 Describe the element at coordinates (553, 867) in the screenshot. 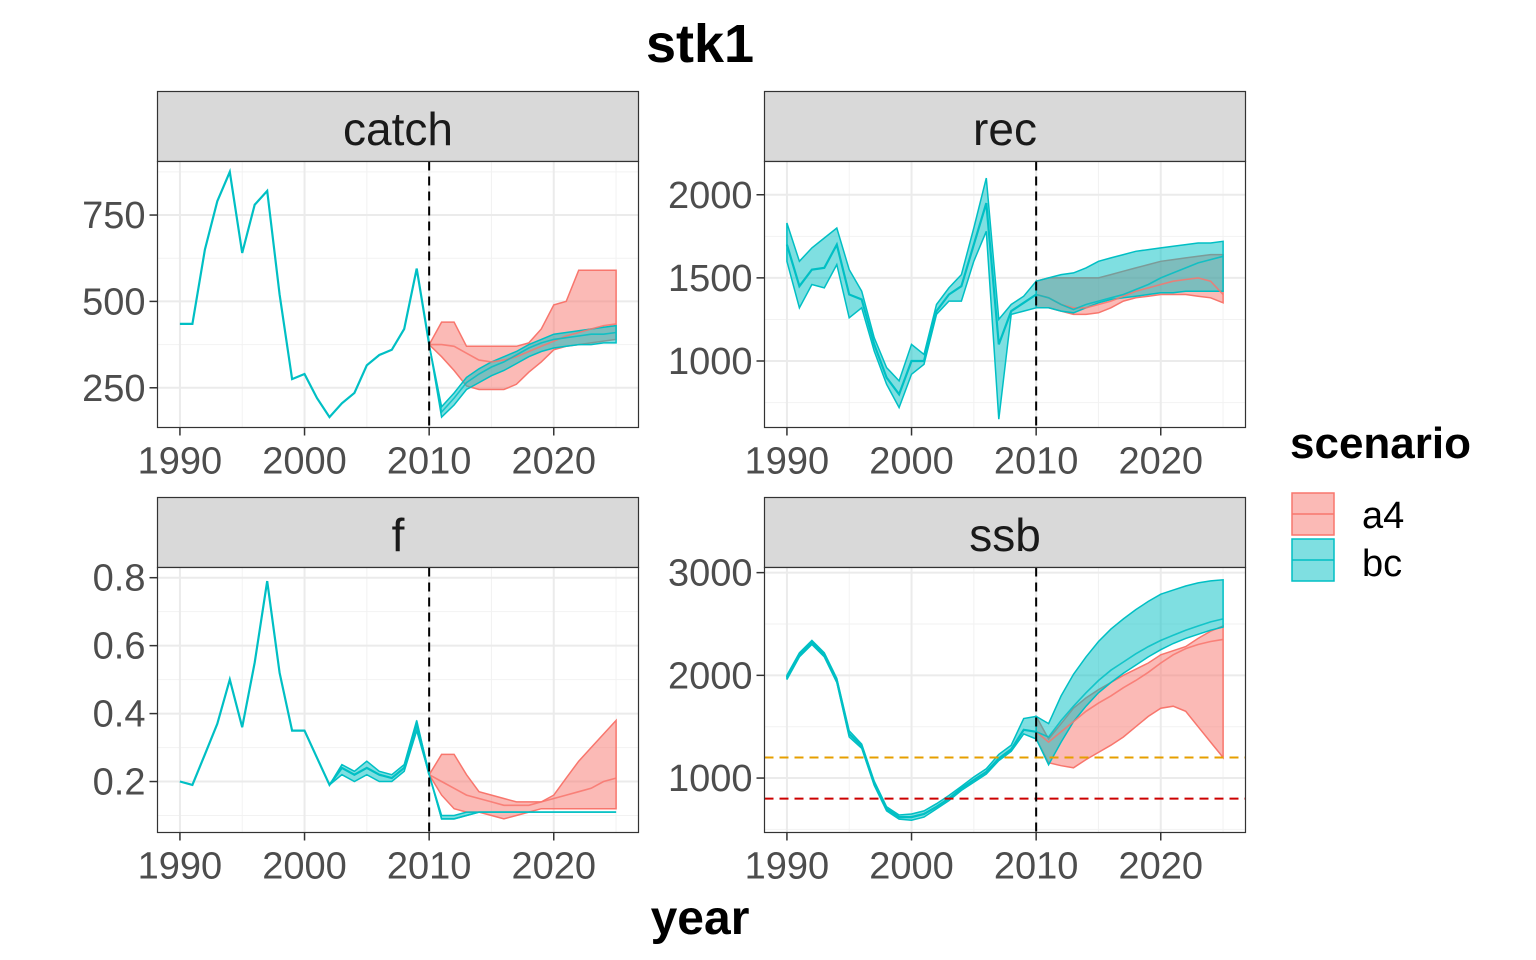

I see `x-tick-label-f: 2020` at that location.